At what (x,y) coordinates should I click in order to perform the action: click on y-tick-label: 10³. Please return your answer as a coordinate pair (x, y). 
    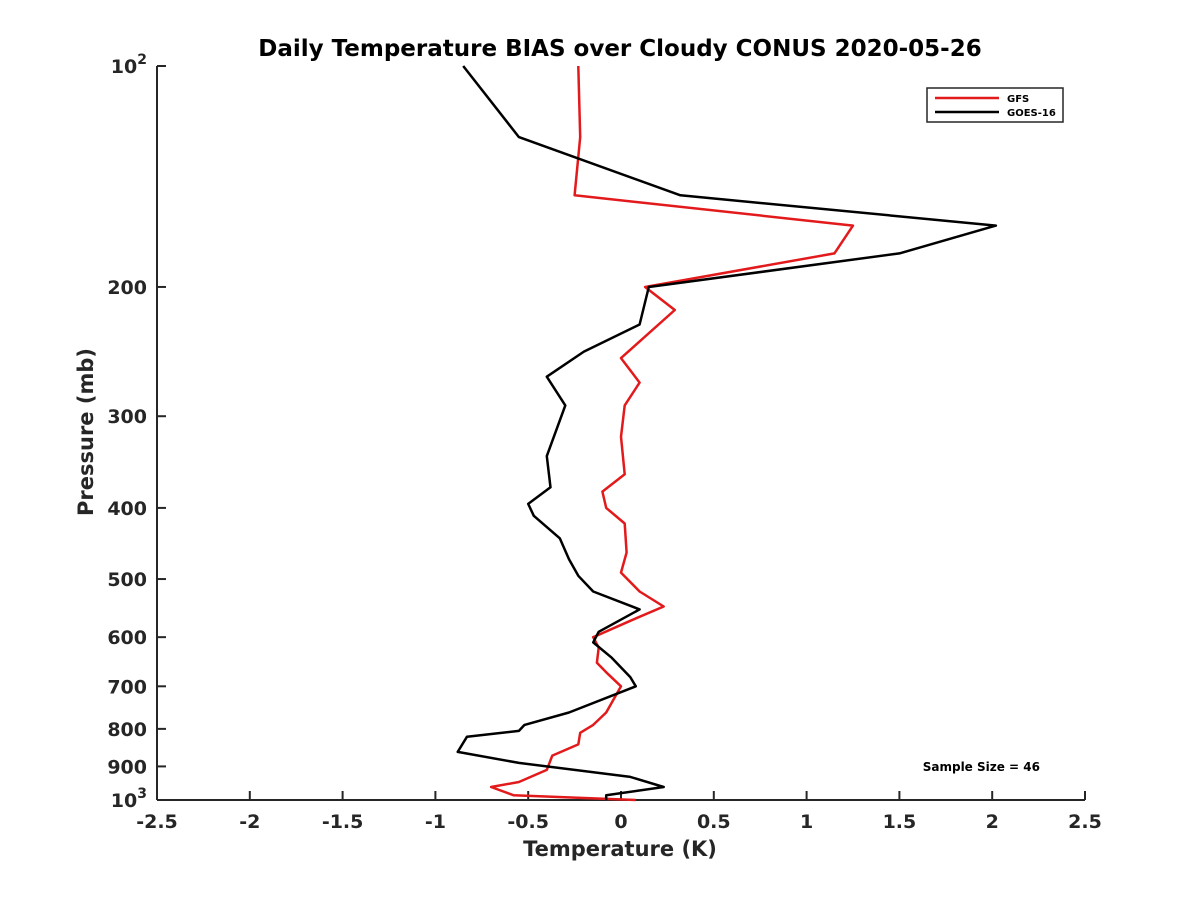
    Looking at the image, I should click on (129, 799).